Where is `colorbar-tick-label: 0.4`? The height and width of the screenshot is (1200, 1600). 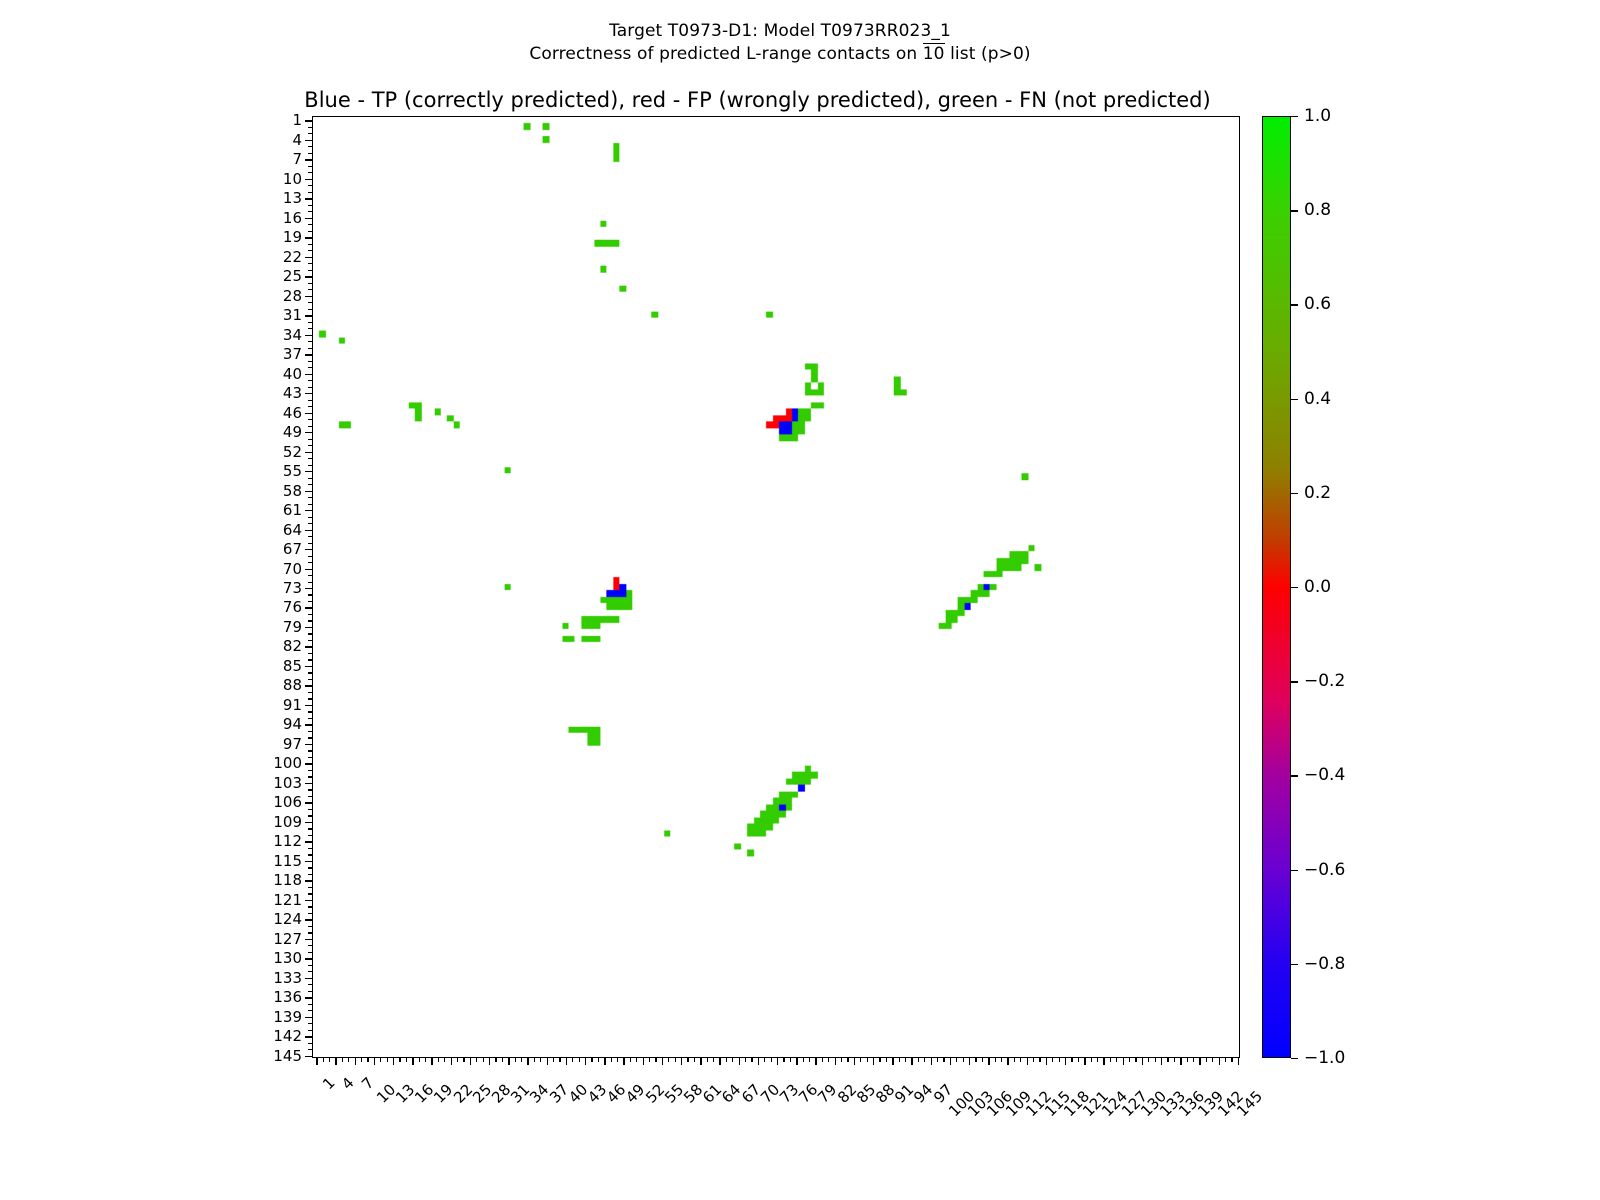
colorbar-tick-label: 0.4 is located at coordinates (1318, 398).